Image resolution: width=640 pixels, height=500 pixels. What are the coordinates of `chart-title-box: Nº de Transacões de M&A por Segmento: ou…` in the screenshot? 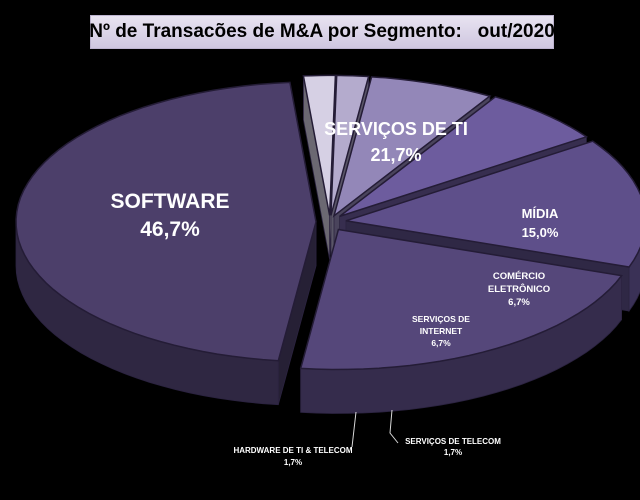 It's located at (322, 32).